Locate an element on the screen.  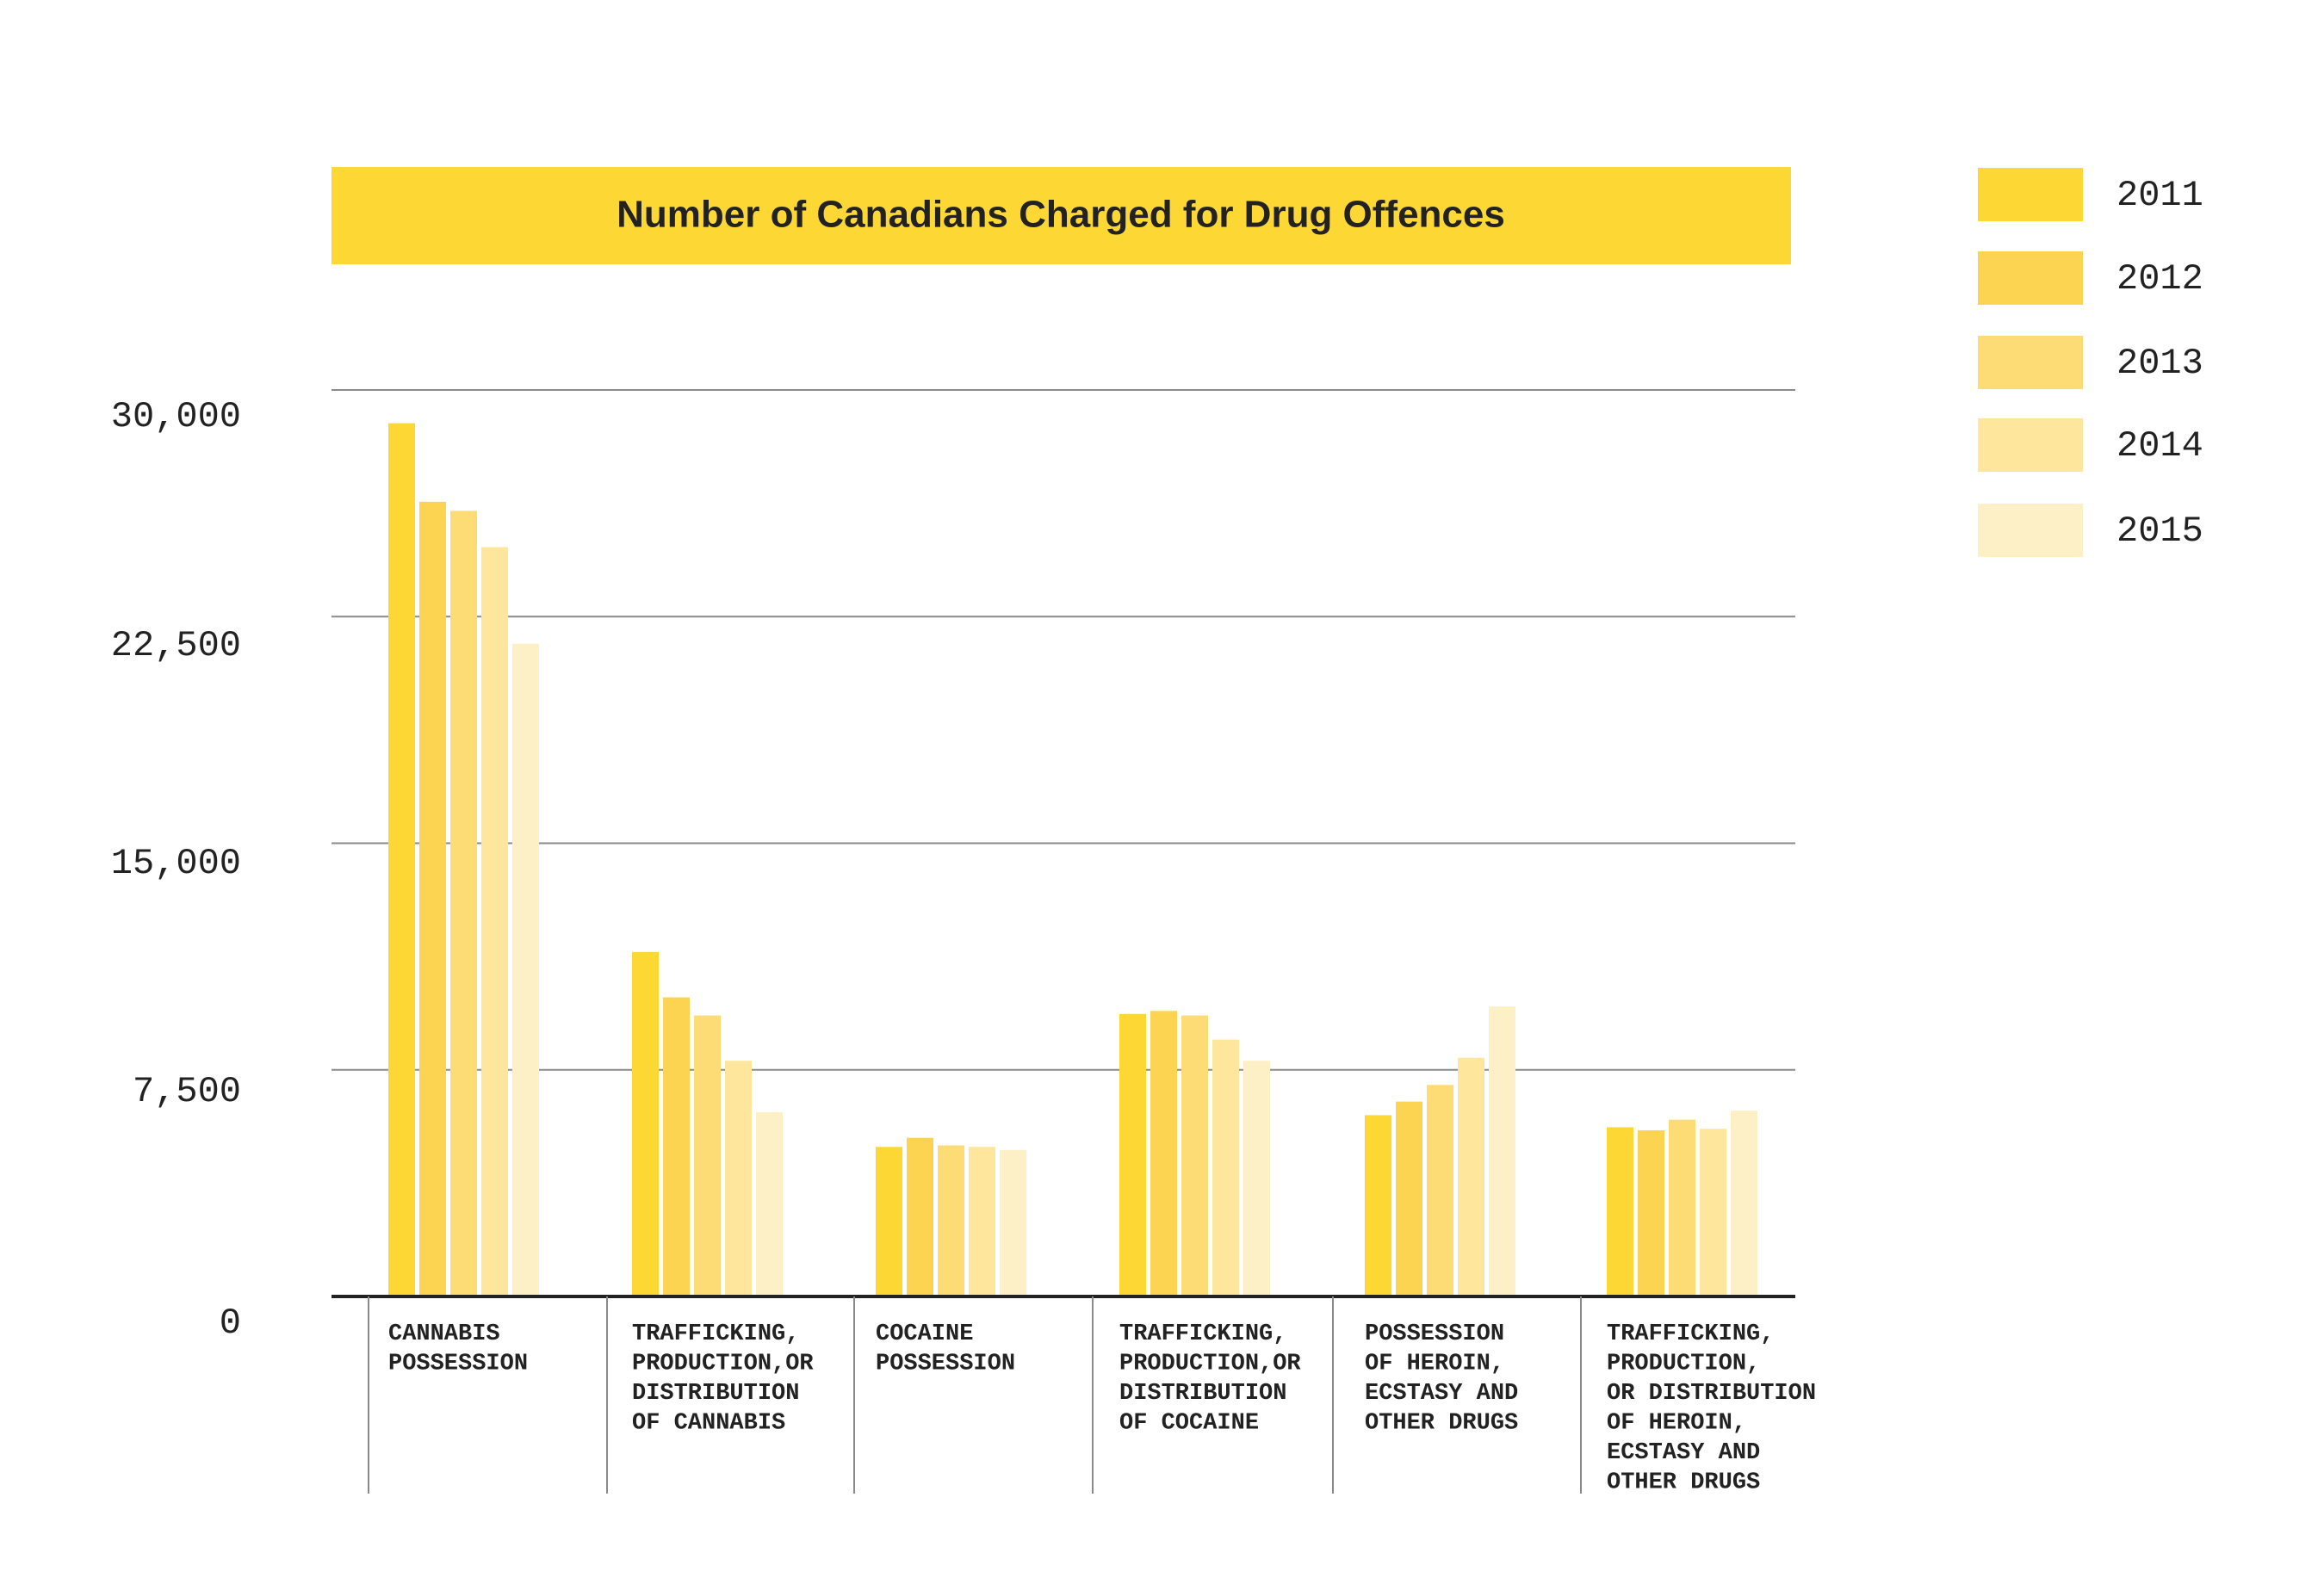
legend-label: 2013 is located at coordinates (2160, 363).